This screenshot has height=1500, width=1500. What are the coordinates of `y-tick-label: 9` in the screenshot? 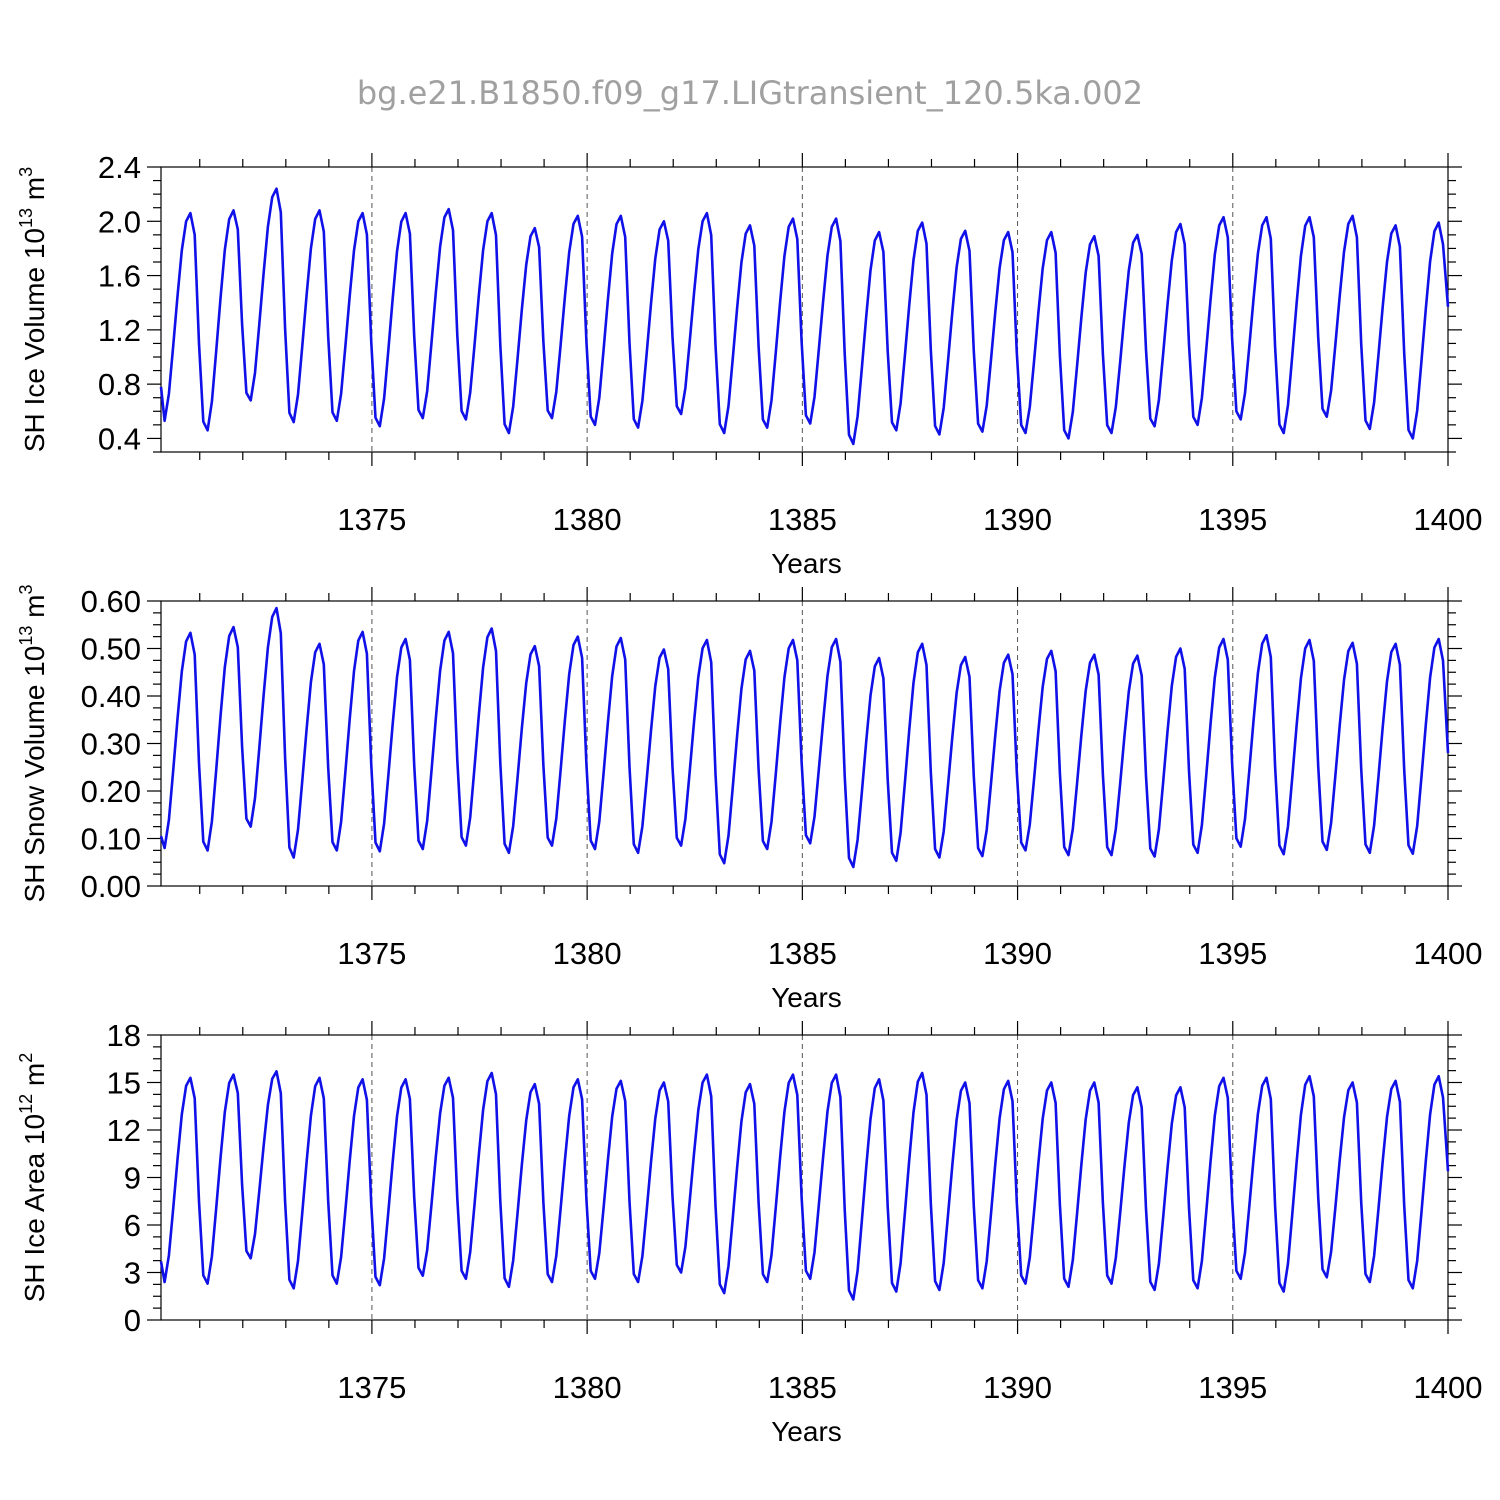 It's located at (132, 1178).